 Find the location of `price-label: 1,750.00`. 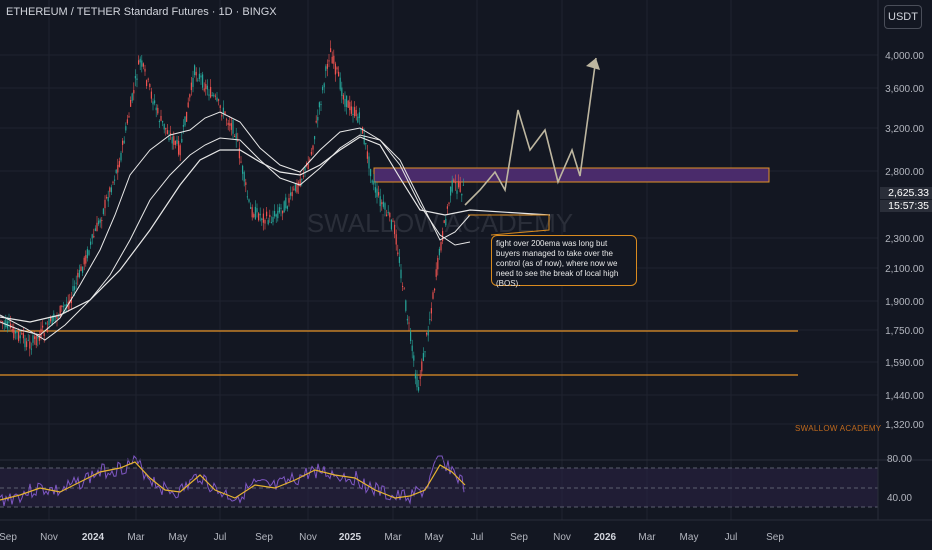

price-label: 1,750.00 is located at coordinates (904, 331).